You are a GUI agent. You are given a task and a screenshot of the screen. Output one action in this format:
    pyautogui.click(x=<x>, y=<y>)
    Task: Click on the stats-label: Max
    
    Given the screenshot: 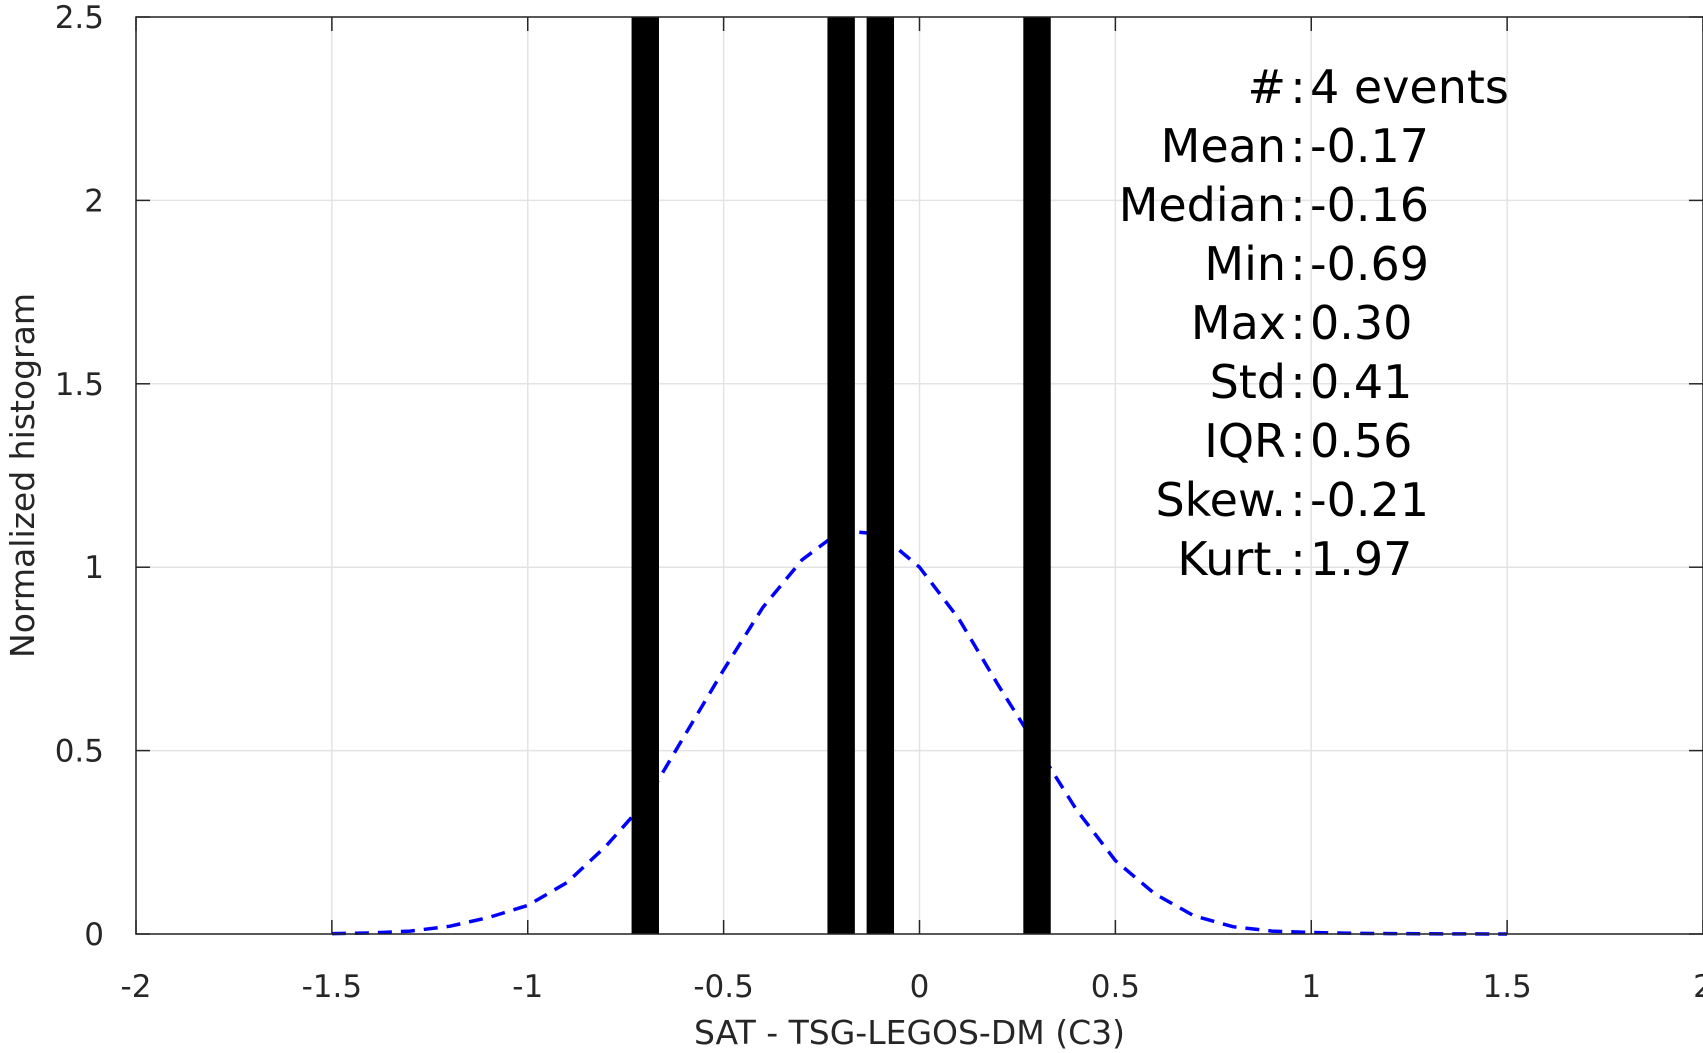 What is the action you would take?
    pyautogui.click(x=1238, y=323)
    